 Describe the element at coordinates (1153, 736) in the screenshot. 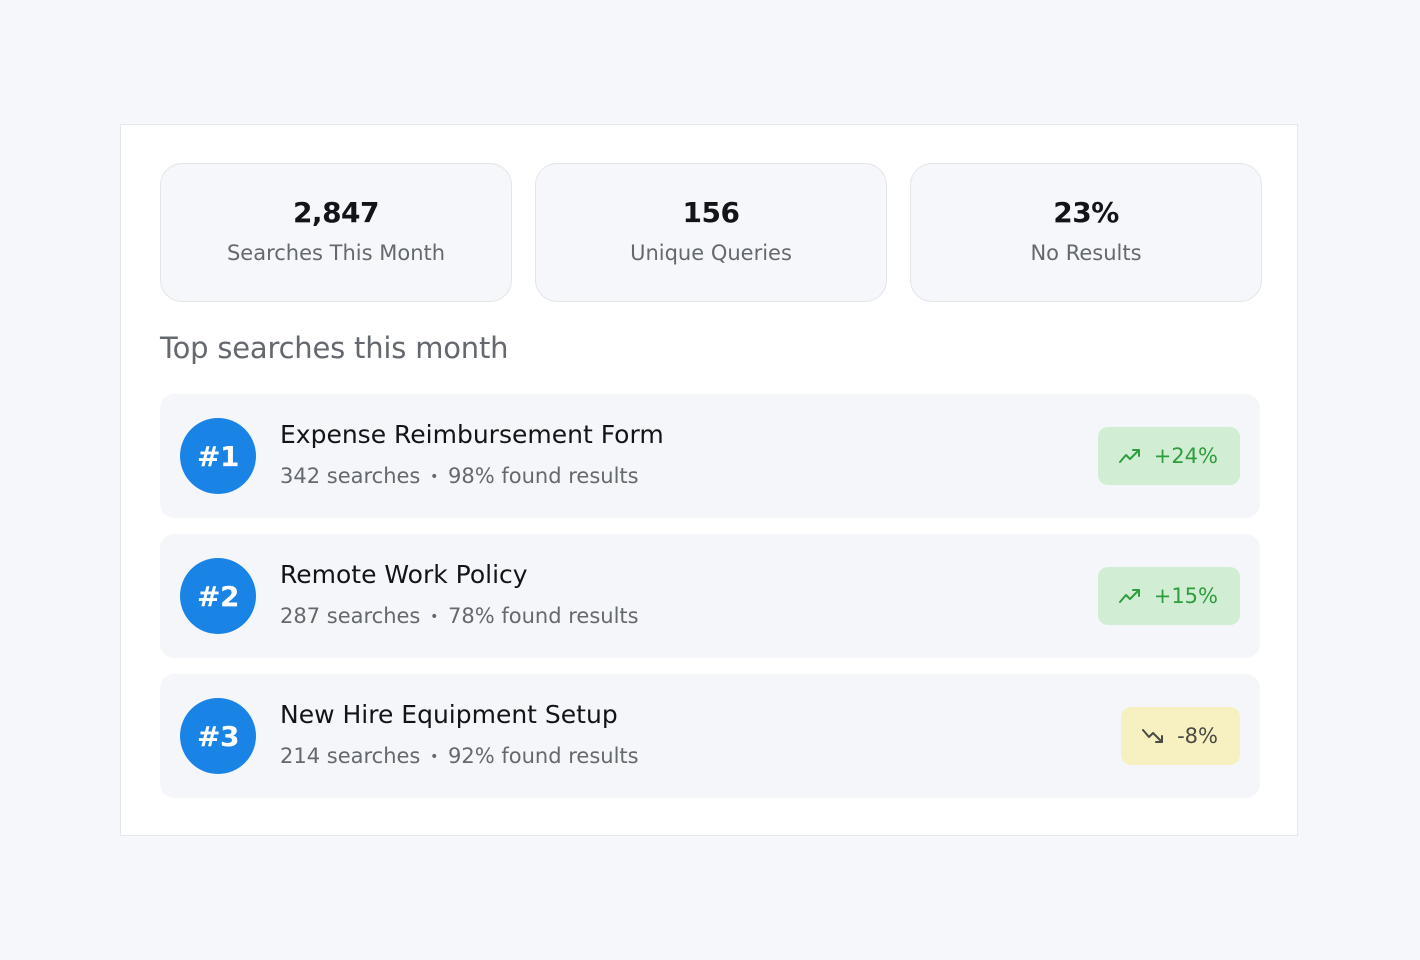

I see `trending-down-icon` at that location.